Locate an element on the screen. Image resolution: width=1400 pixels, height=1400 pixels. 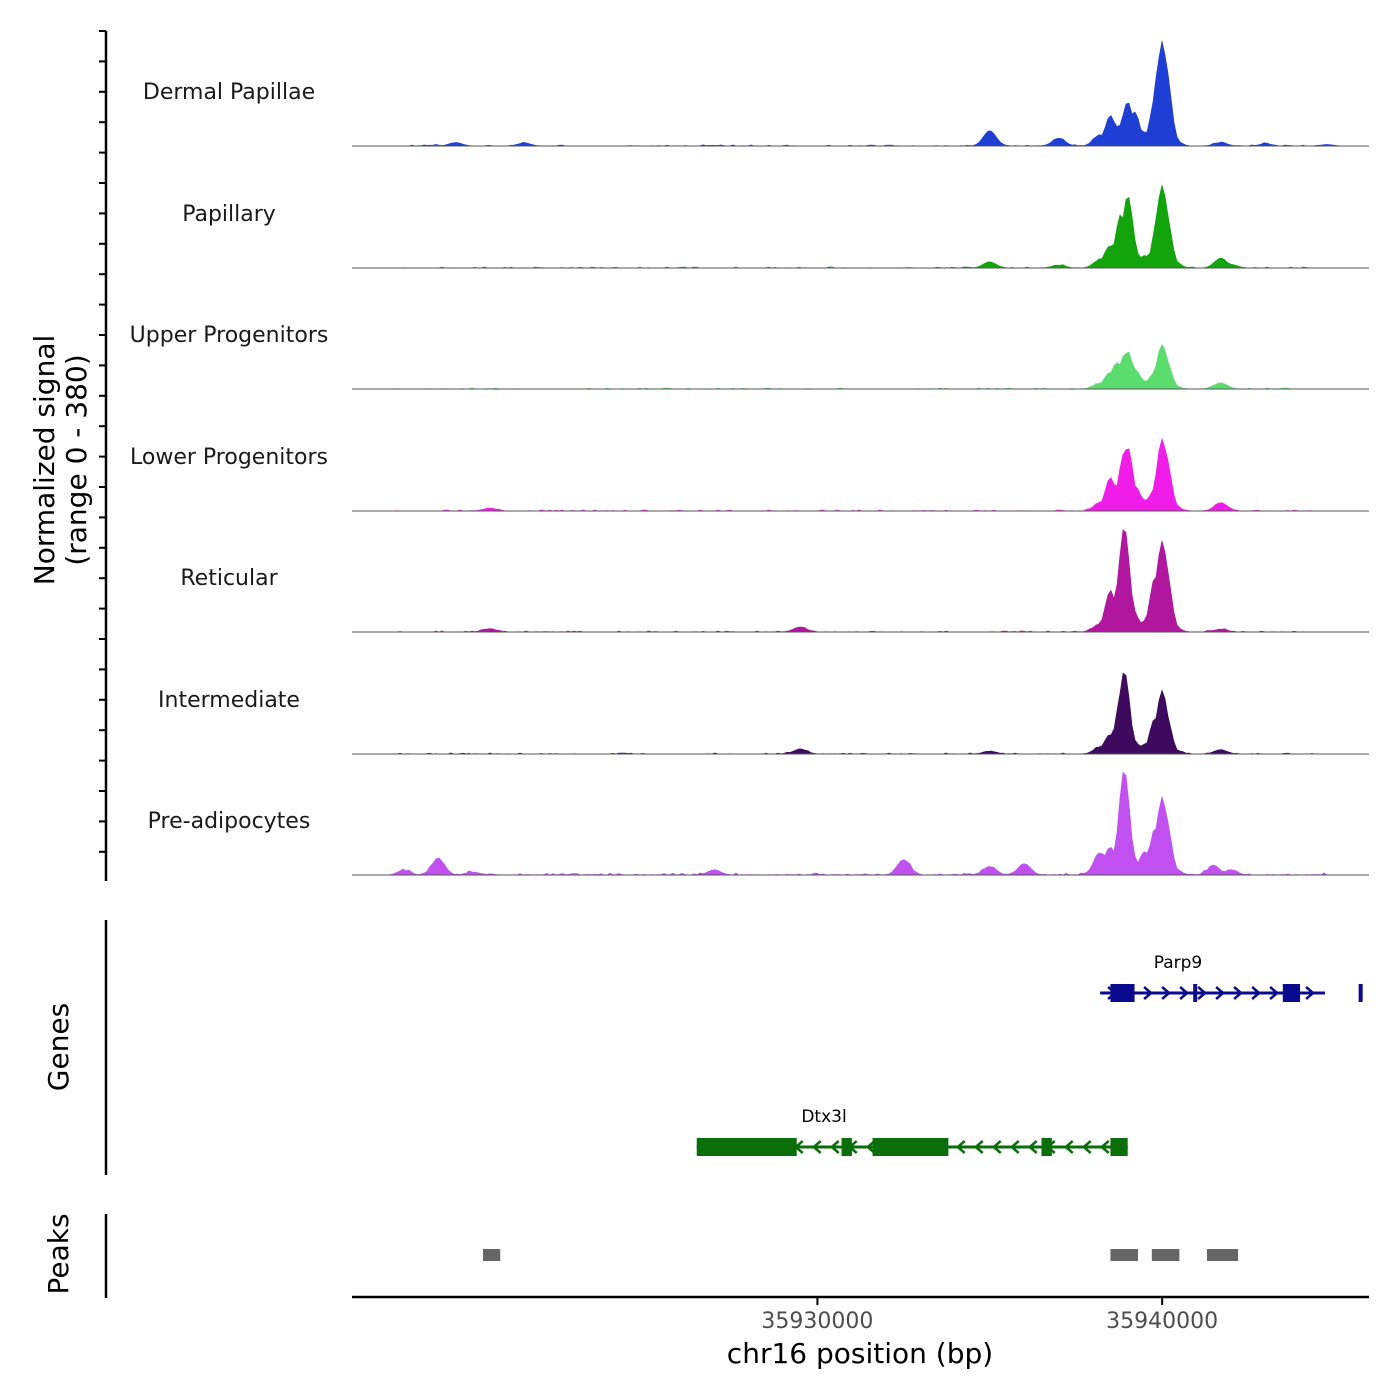
track-label: Papillary is located at coordinates (229, 214).